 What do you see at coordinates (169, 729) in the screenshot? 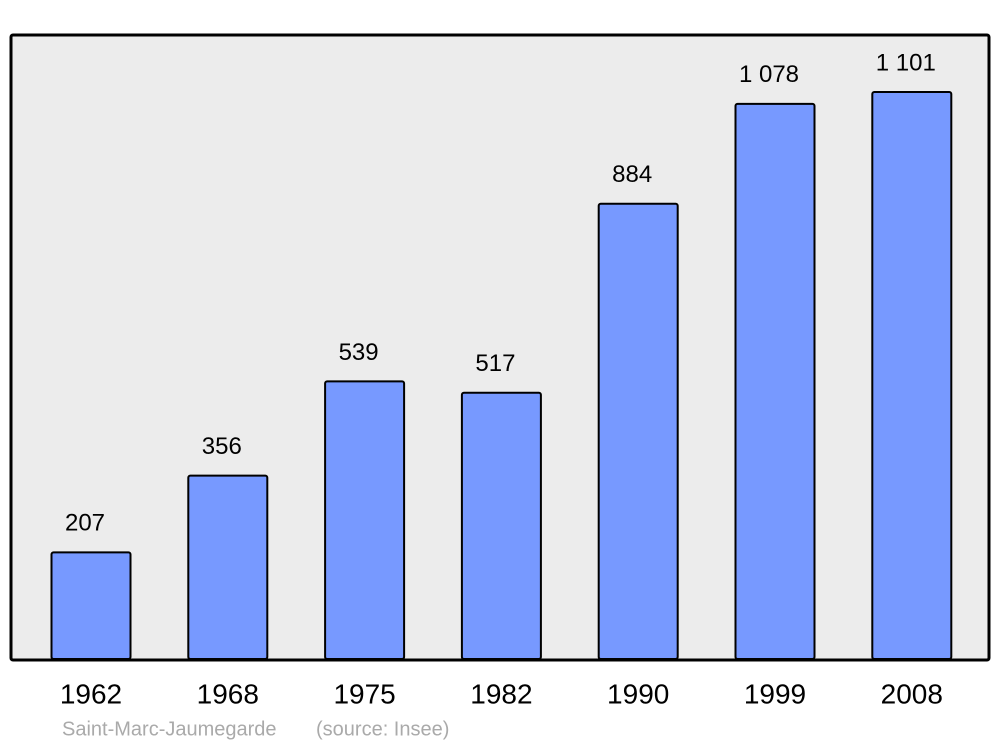
I see `caption: Saint-Marc-Jaumegarde` at bounding box center [169, 729].